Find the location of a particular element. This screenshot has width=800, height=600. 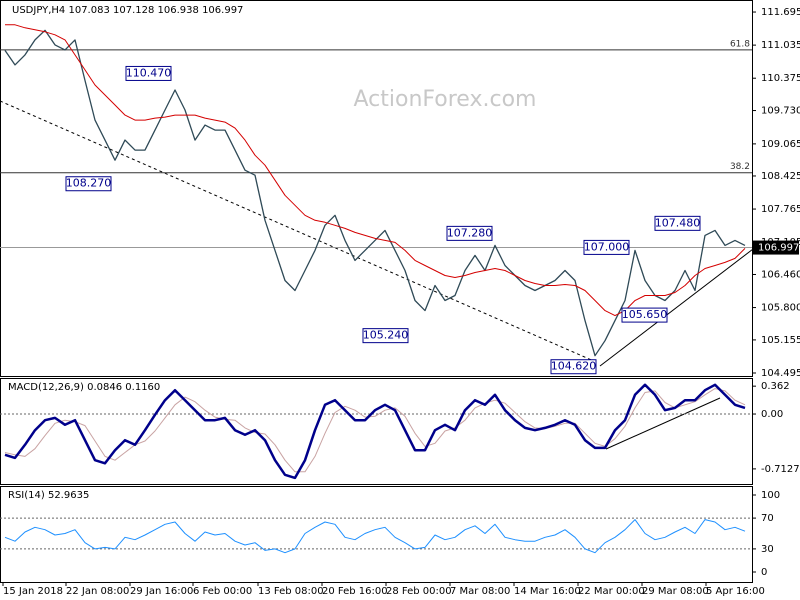

last-price-label: 106.997 is located at coordinates (778, 248).